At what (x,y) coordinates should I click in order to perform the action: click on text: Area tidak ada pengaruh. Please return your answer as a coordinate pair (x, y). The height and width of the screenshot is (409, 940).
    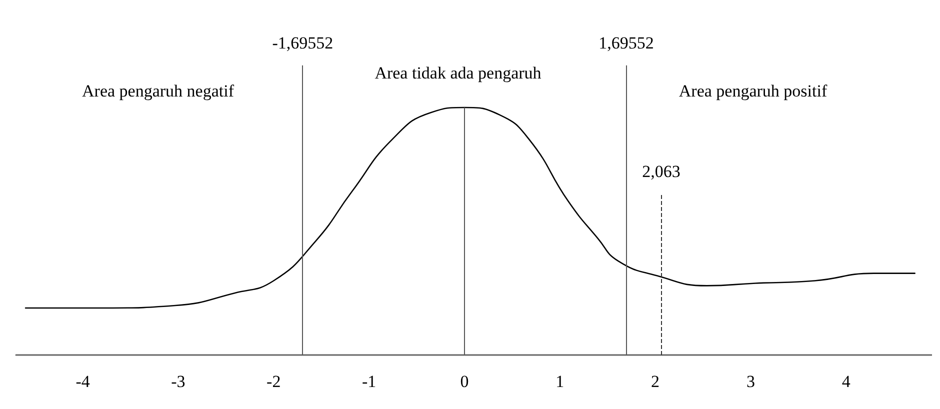
    Looking at the image, I should click on (458, 73).